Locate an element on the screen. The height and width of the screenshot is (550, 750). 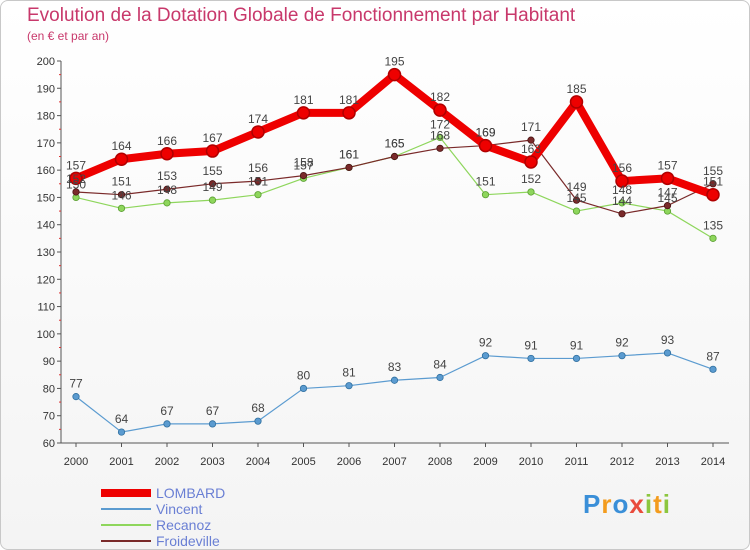
data-label-recanoz: 148 is located at coordinates (167, 190).